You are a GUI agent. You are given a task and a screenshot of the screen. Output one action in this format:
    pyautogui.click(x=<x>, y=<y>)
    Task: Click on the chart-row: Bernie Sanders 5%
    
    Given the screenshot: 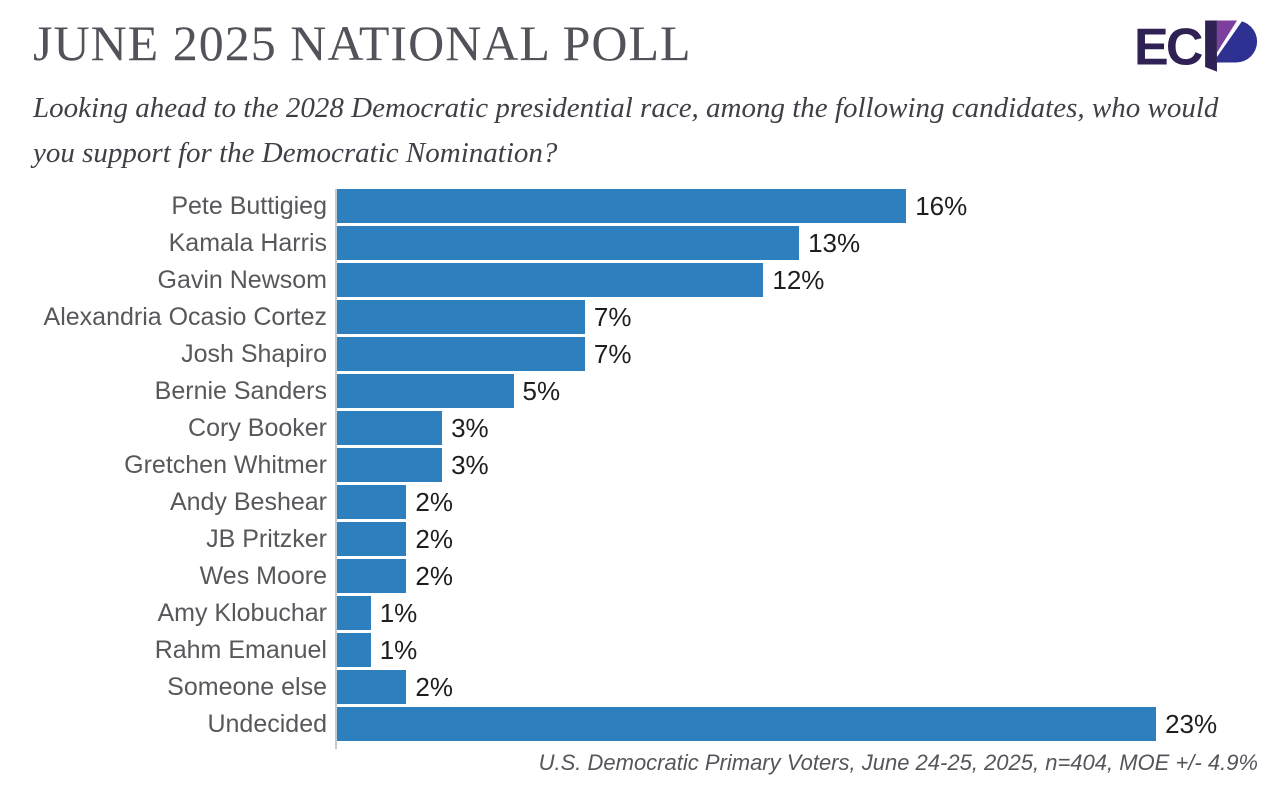 What is the action you would take?
    pyautogui.click(x=645, y=391)
    